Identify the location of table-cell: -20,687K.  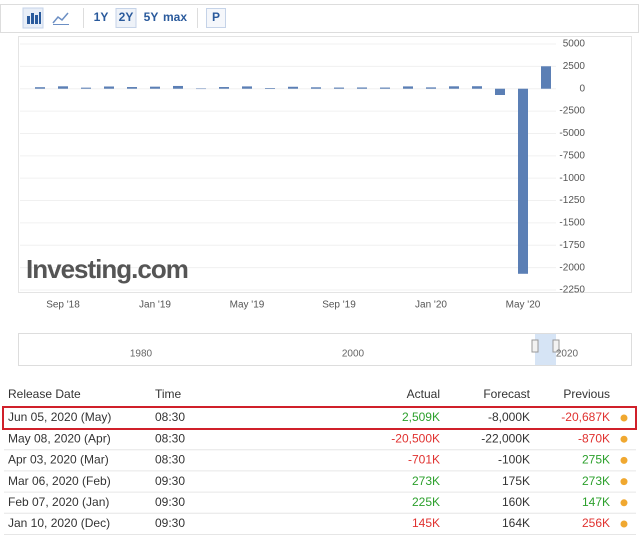
(585, 417).